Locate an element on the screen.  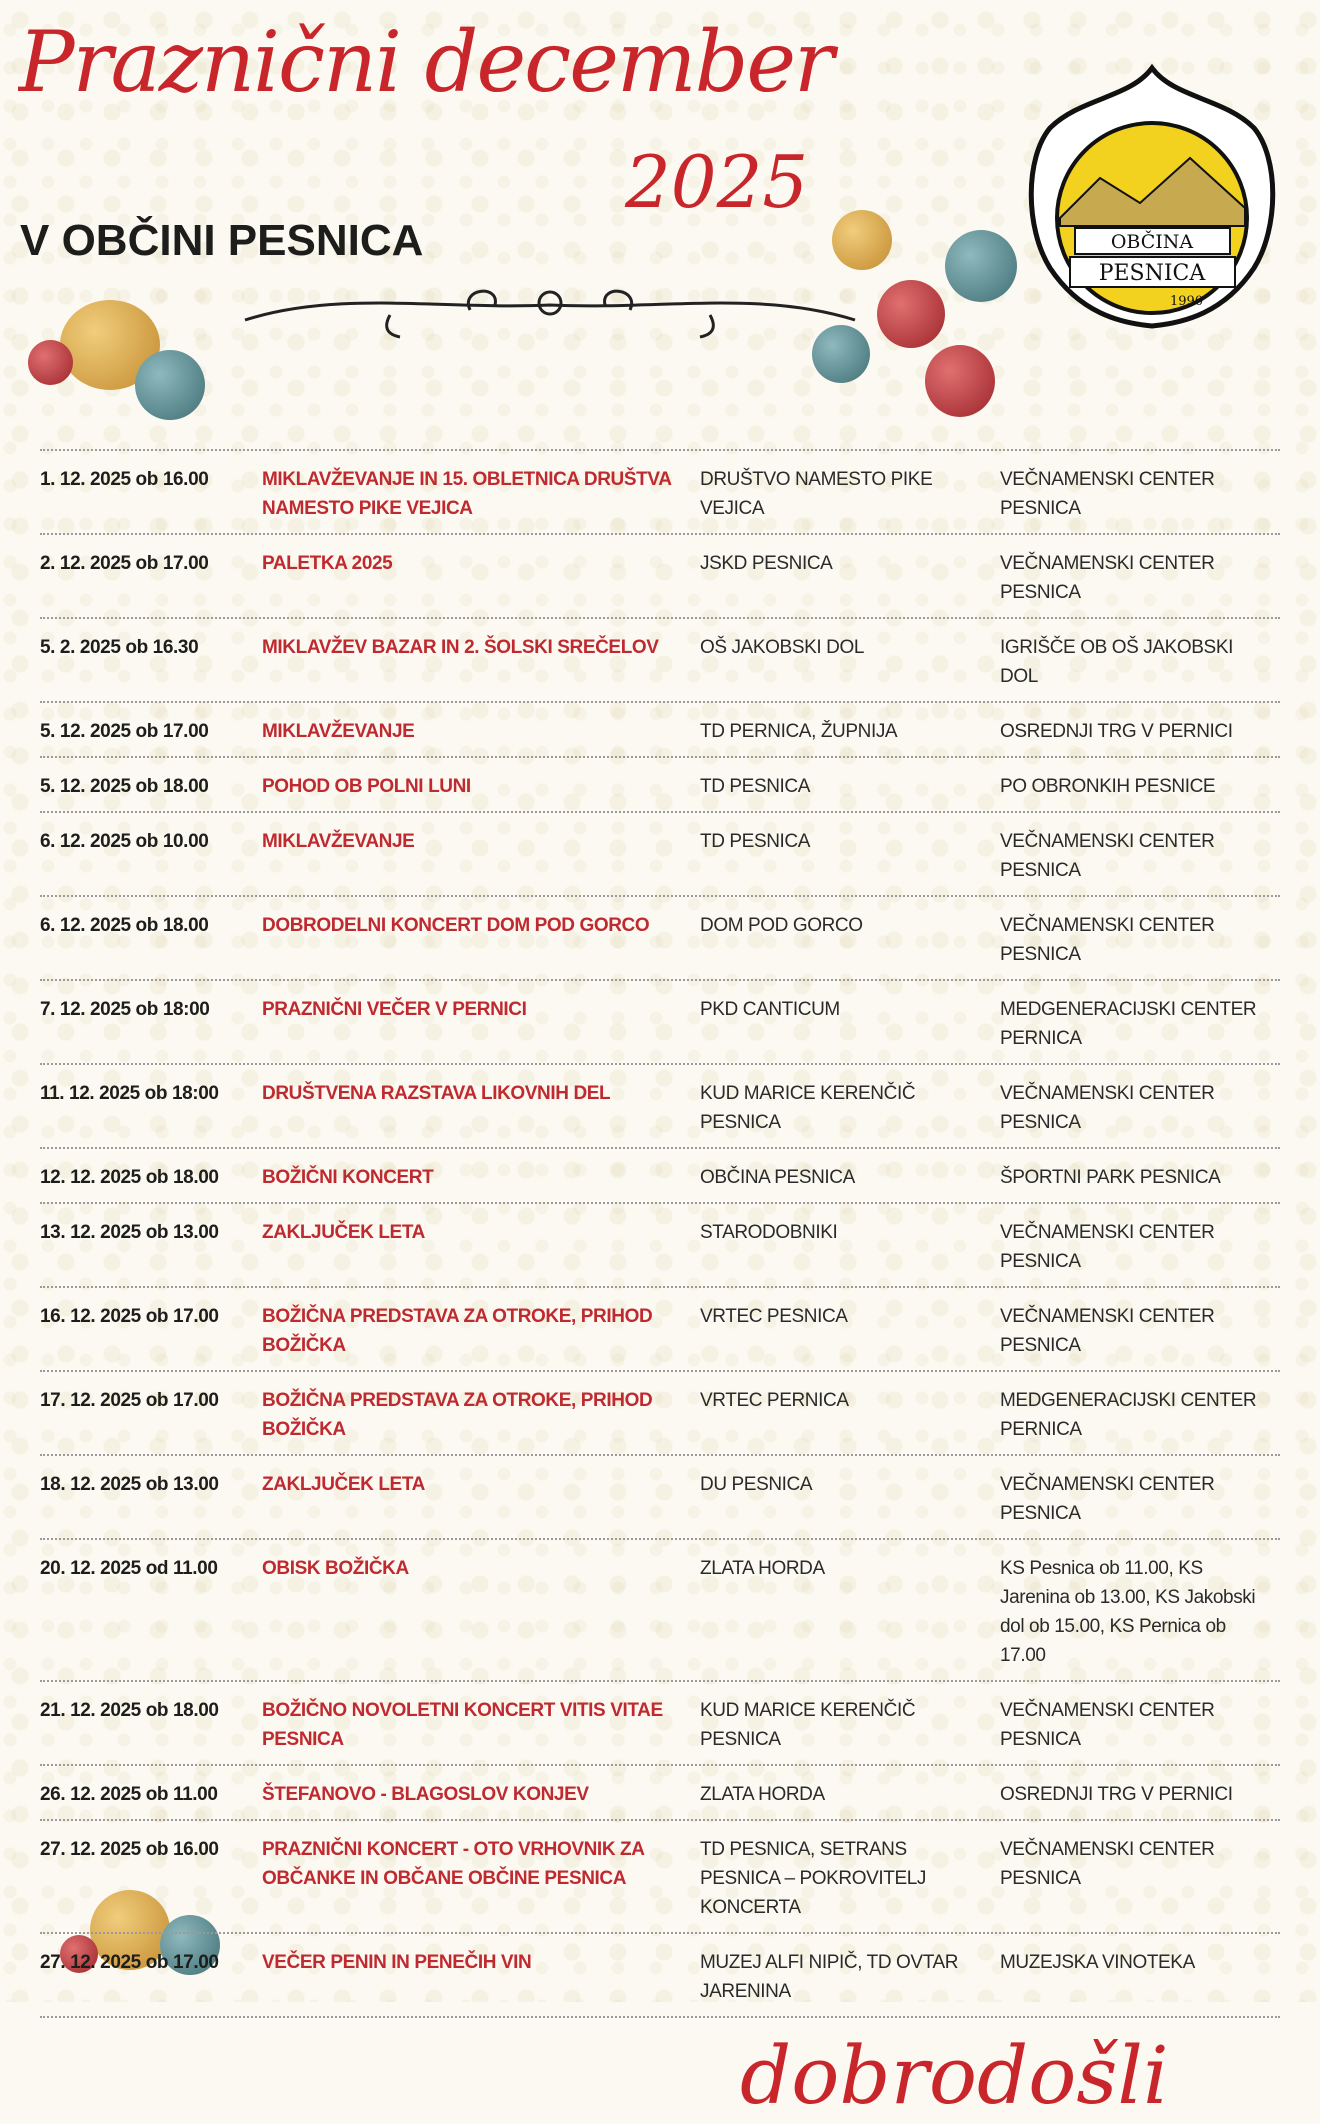
event-date-cell: 21. 12. 2025 ob 18.00 is located at coordinates (151, 1725).